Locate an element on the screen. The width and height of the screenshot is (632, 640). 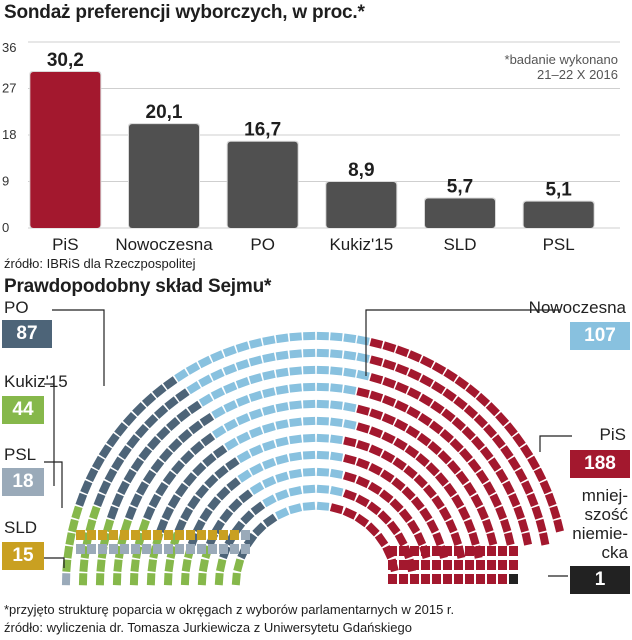
x-tick-label: Kukiz'15 is located at coordinates (361, 244).